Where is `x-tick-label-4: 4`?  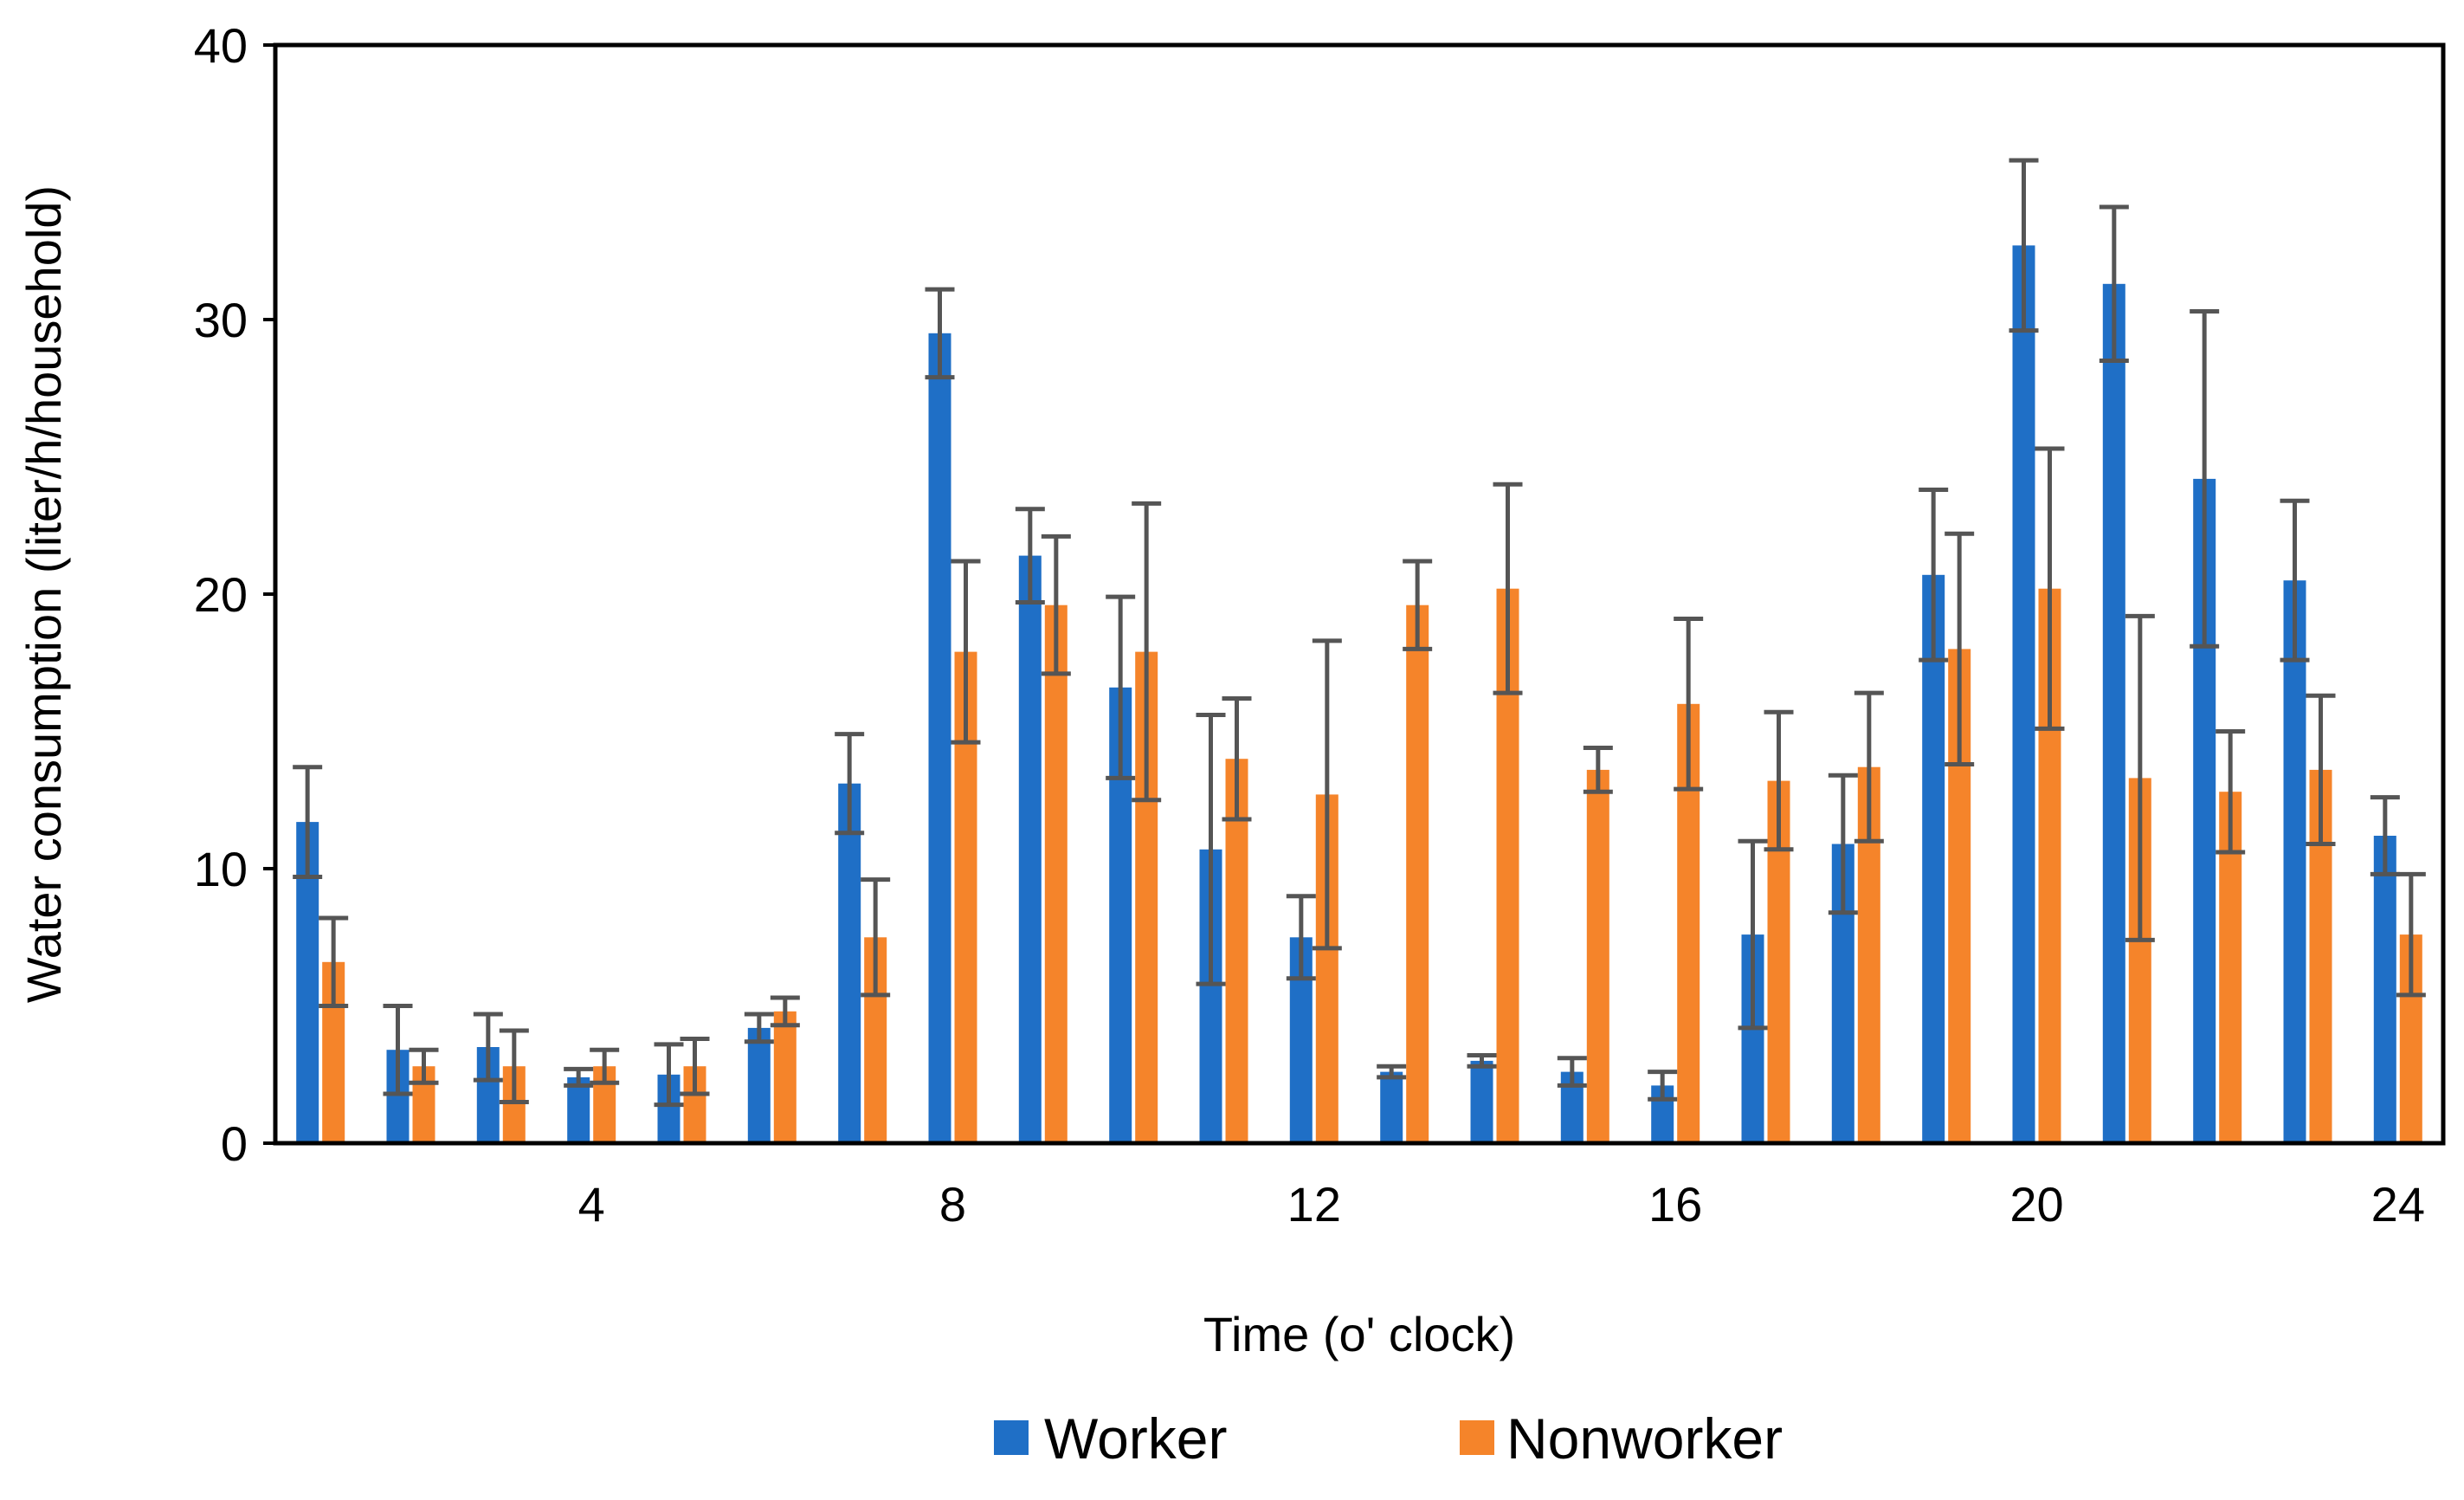
x-tick-label-4: 4 is located at coordinates (591, 1204).